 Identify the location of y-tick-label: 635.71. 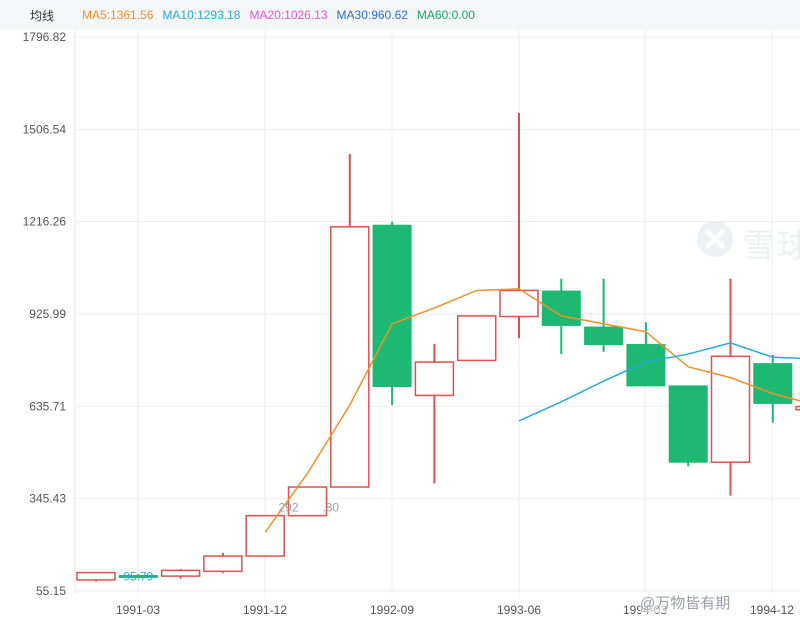
(47, 406).